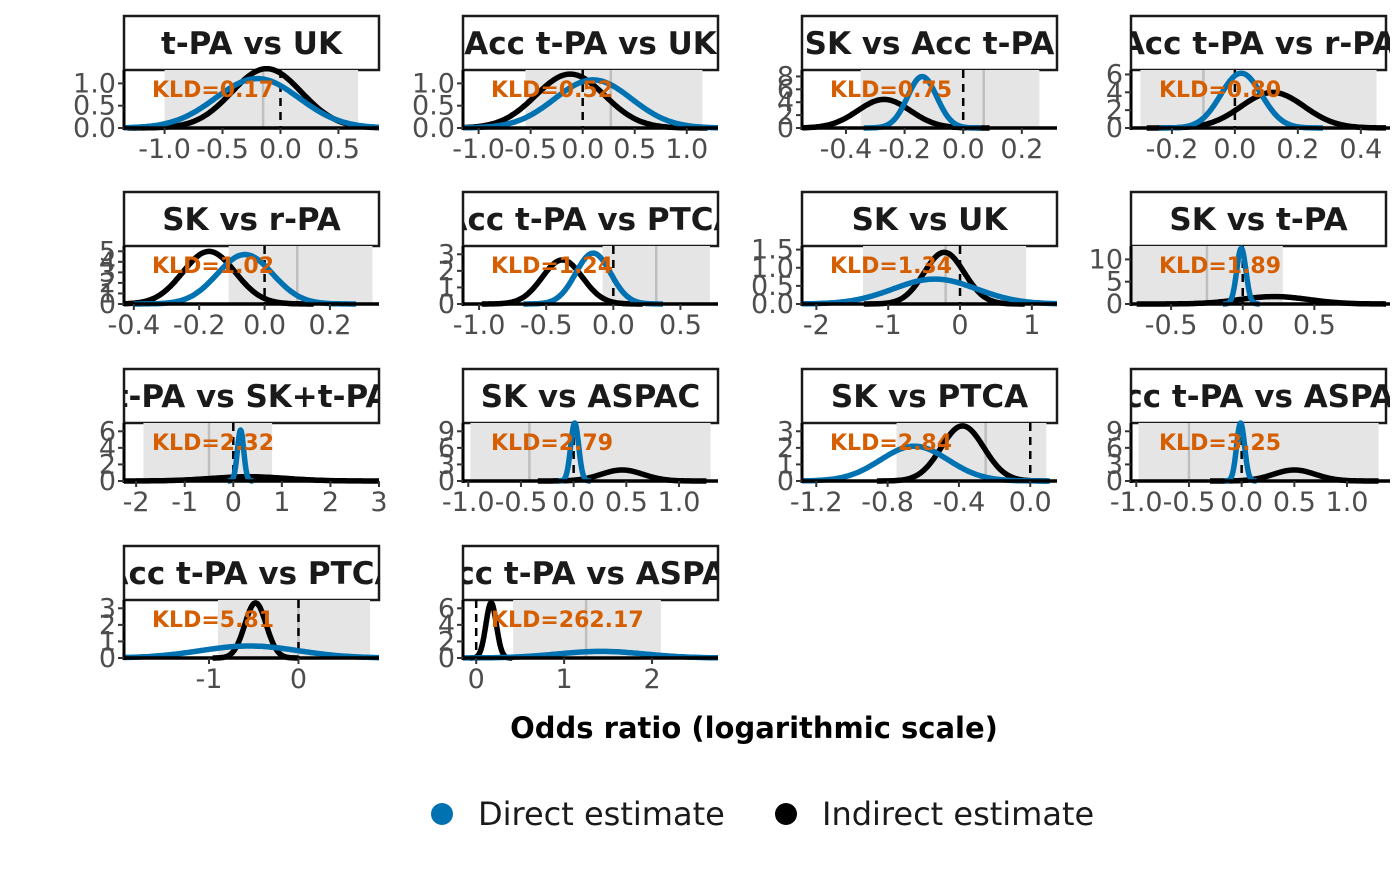 This screenshot has height=870, width=1400. I want to click on interval-band, so click(1258, 99).